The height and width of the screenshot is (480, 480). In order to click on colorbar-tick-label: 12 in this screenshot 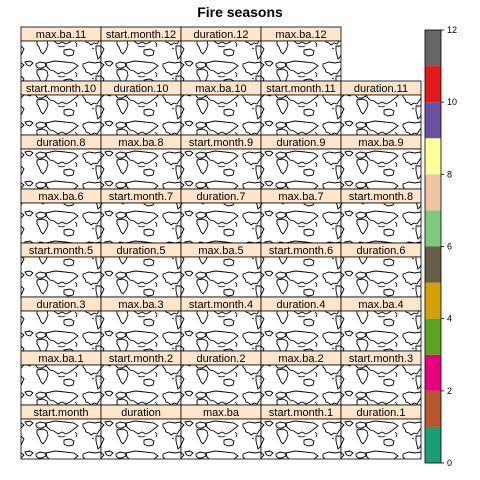, I will do `click(452, 30)`.